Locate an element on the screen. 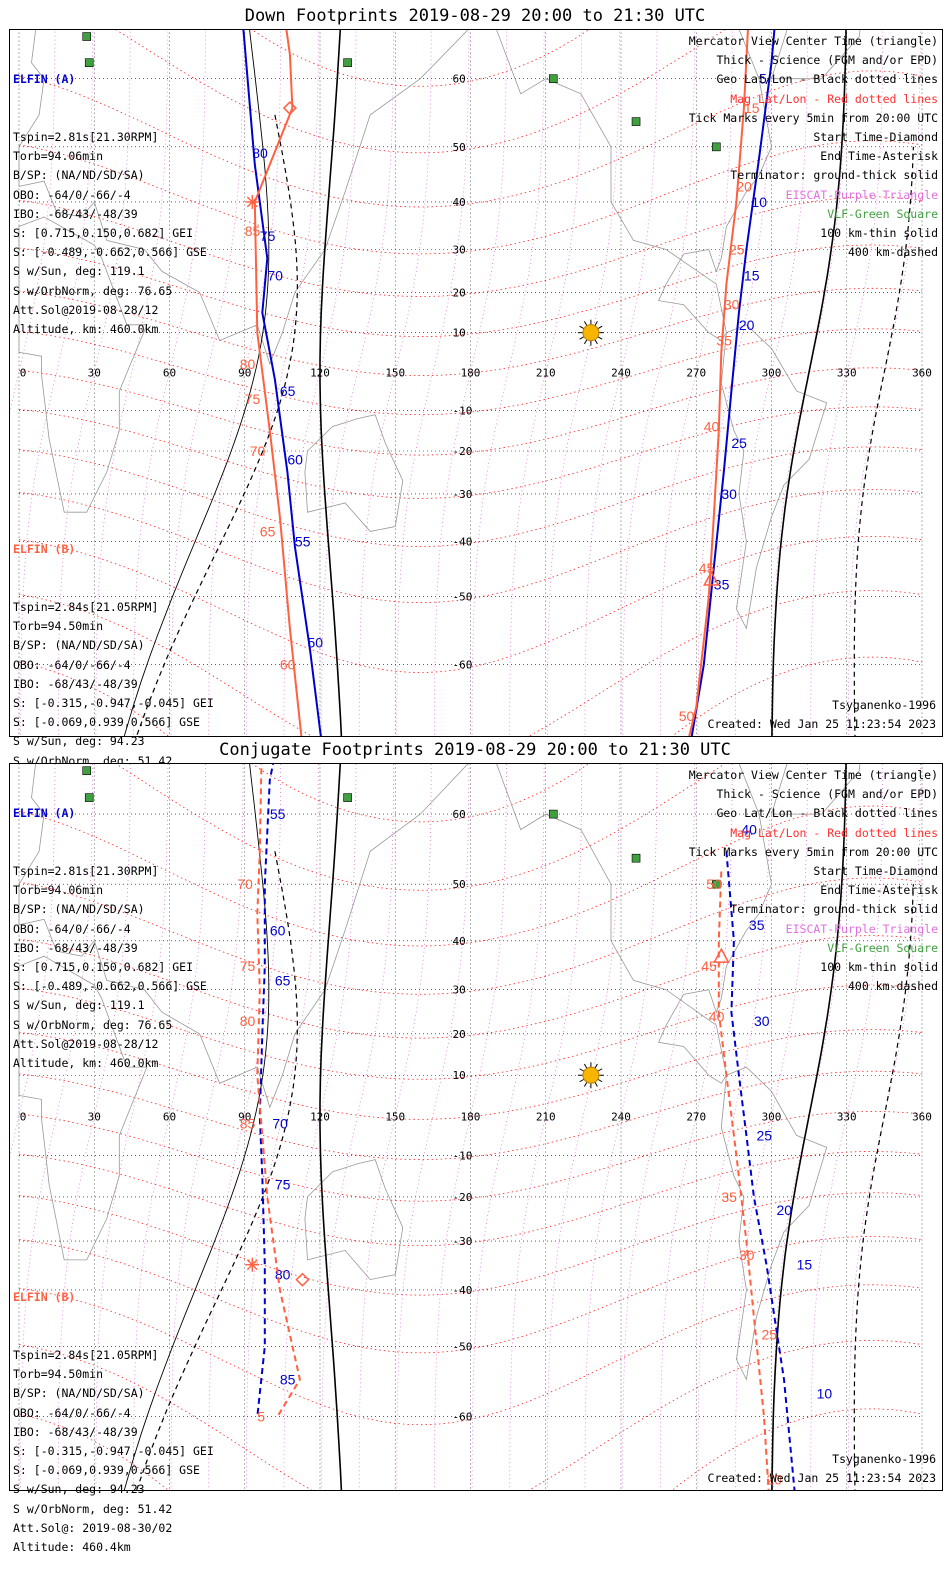 This screenshot has width=950, height=1596. info-line: Altitude, km: 460.0km is located at coordinates (86, 329).